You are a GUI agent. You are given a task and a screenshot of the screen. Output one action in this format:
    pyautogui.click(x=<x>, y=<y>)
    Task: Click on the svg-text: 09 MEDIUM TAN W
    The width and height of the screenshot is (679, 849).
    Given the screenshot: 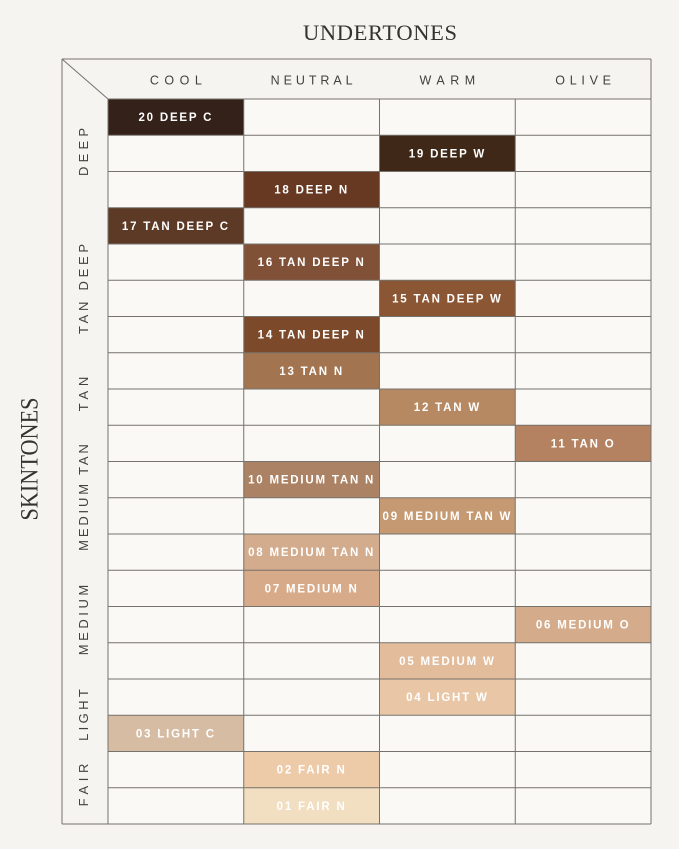 What is the action you would take?
    pyautogui.click(x=448, y=517)
    